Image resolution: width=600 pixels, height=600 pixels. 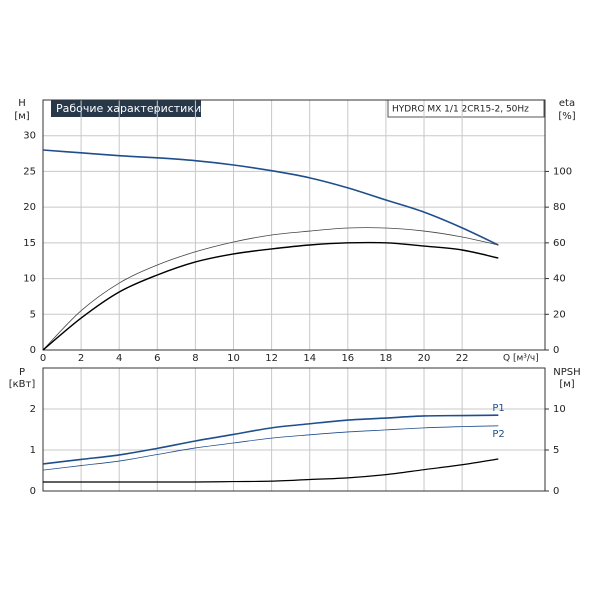 I want to click on x-tick-label: 2, so click(x=81, y=358).